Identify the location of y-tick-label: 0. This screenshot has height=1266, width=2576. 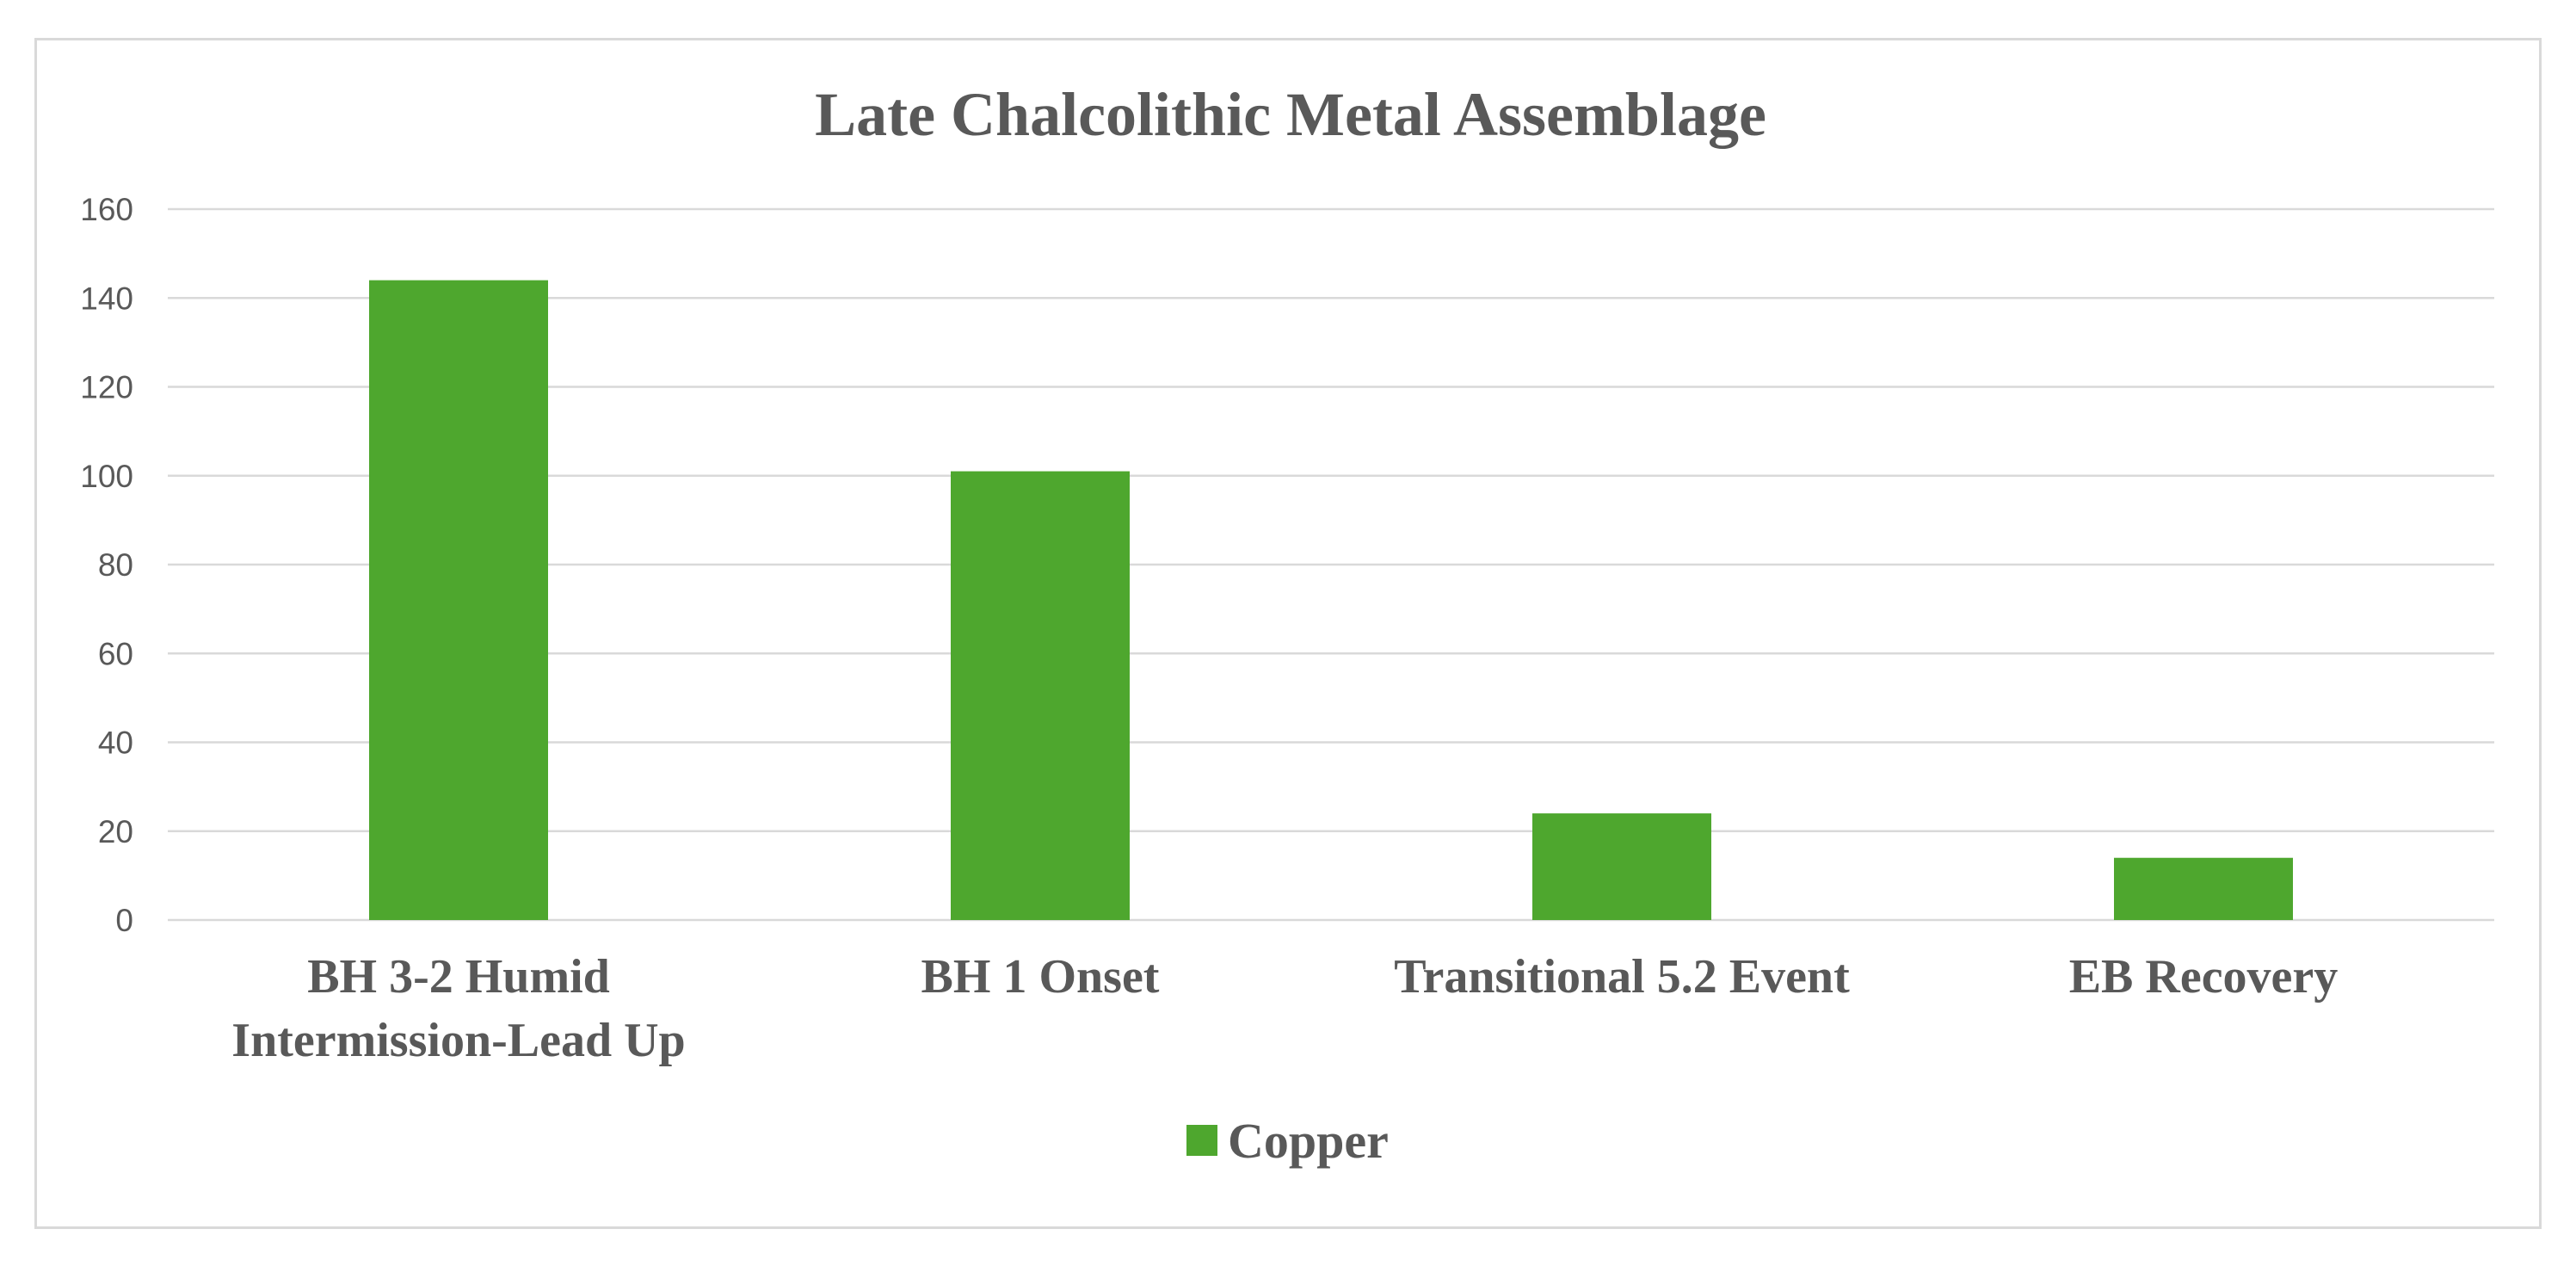
(124, 920).